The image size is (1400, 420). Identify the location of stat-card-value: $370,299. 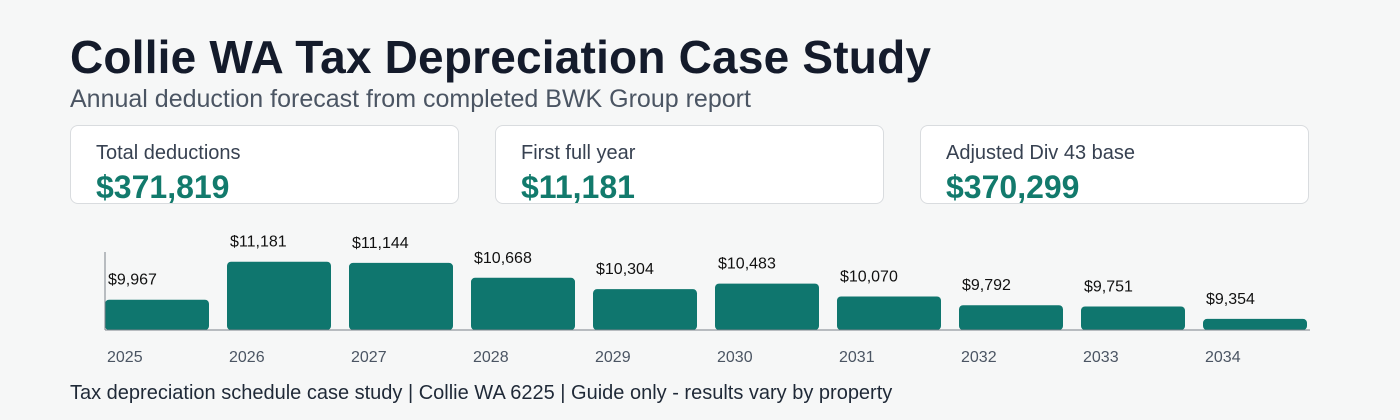
(1013, 187).